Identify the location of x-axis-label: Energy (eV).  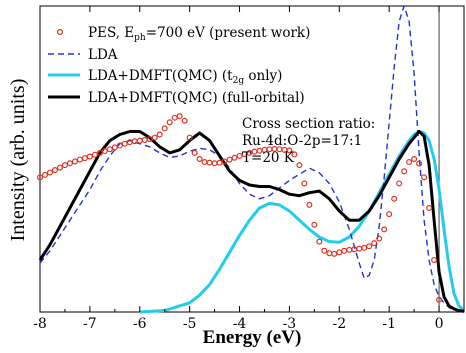
(252, 337).